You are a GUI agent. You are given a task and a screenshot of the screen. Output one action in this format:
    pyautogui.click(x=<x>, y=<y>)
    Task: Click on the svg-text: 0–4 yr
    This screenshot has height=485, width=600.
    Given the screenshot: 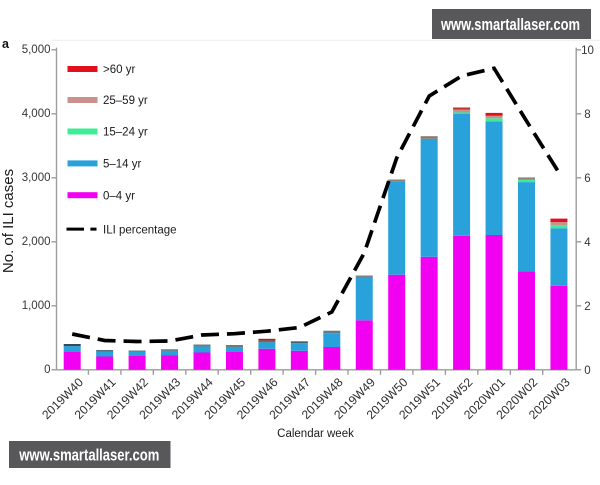 What is the action you would take?
    pyautogui.click(x=119, y=196)
    